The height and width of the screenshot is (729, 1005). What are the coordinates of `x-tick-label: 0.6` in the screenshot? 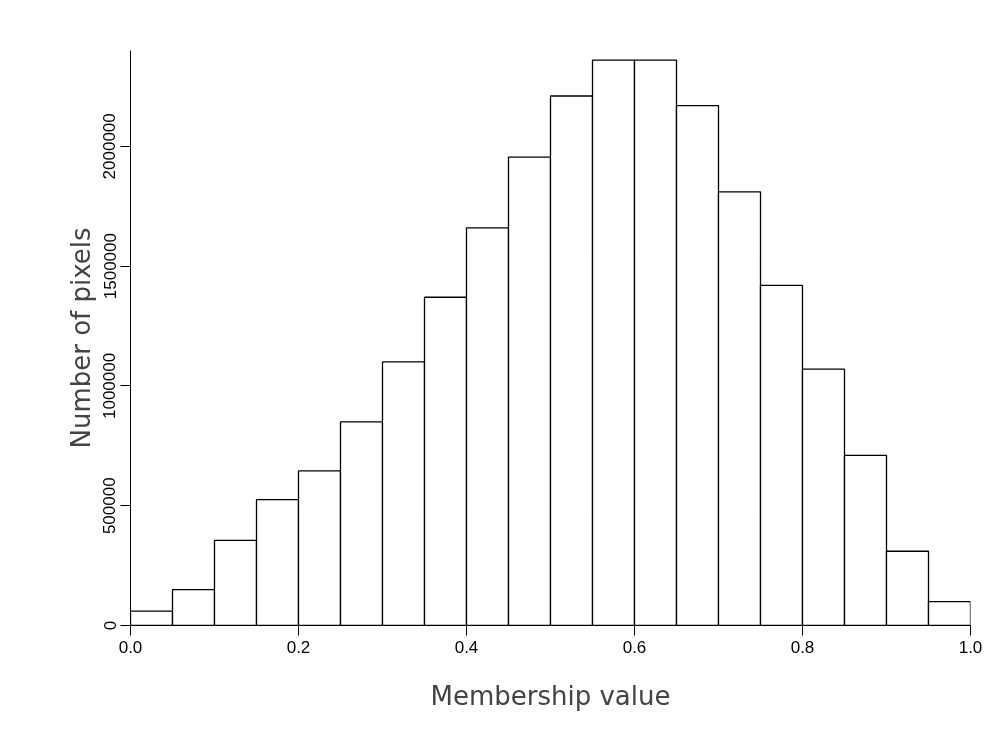 It's located at (634, 647).